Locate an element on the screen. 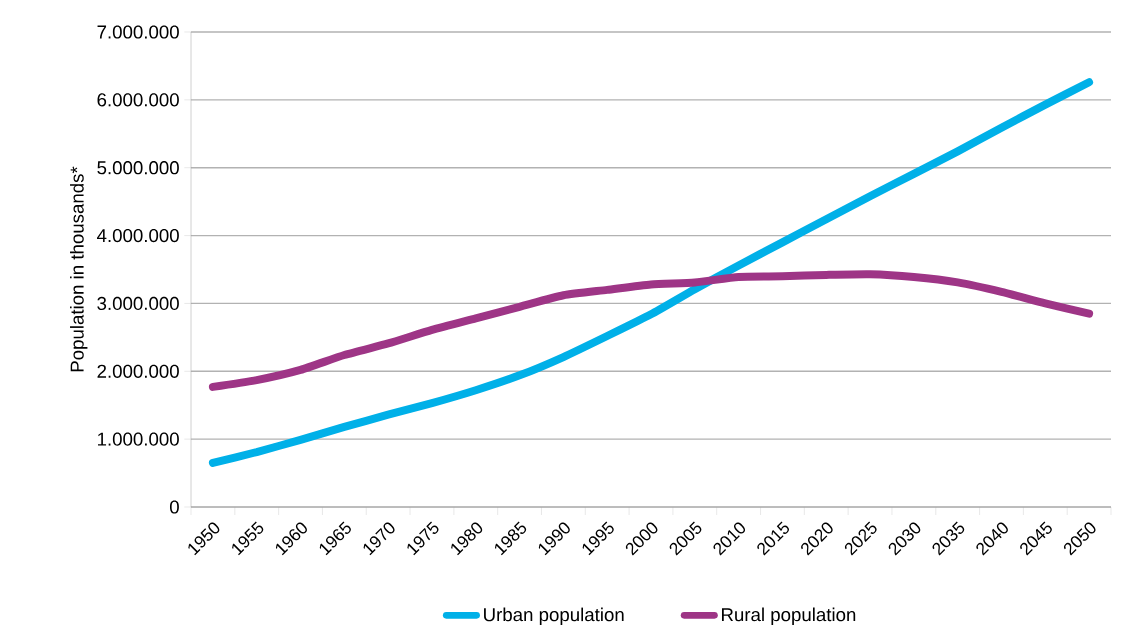  y-tick-label: 2.000.000 is located at coordinates (138, 371).